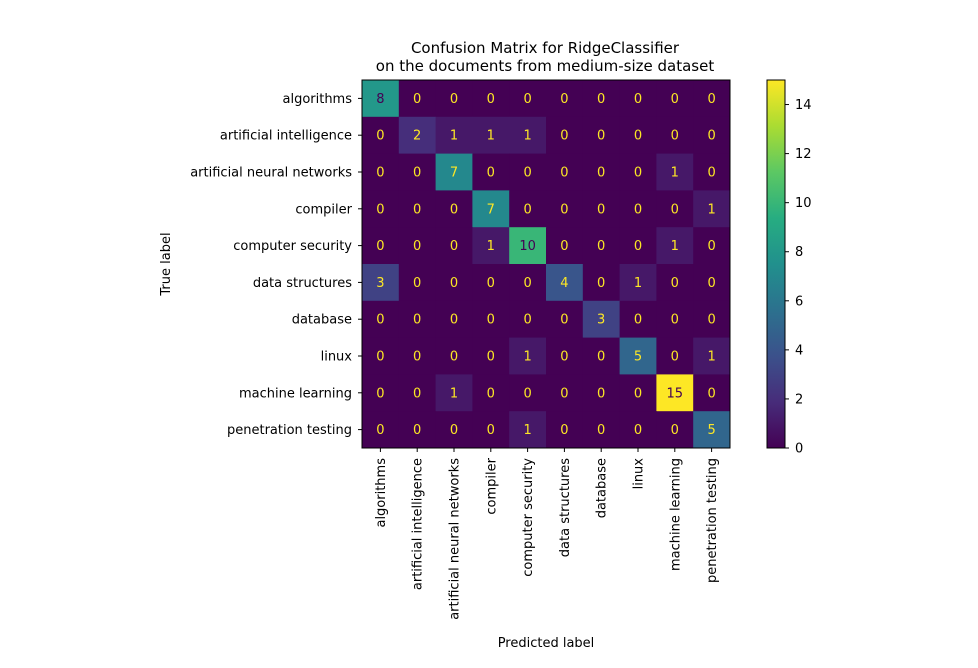  What do you see at coordinates (545, 48) in the screenshot?
I see `chart-title-line-1: Confusion Matrix for RidgeClassifier` at bounding box center [545, 48].